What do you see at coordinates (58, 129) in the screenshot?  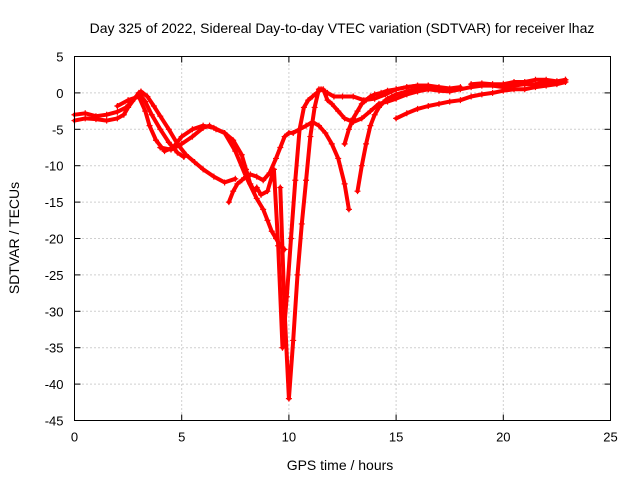 I see `y-tick-label: -5` at bounding box center [58, 129].